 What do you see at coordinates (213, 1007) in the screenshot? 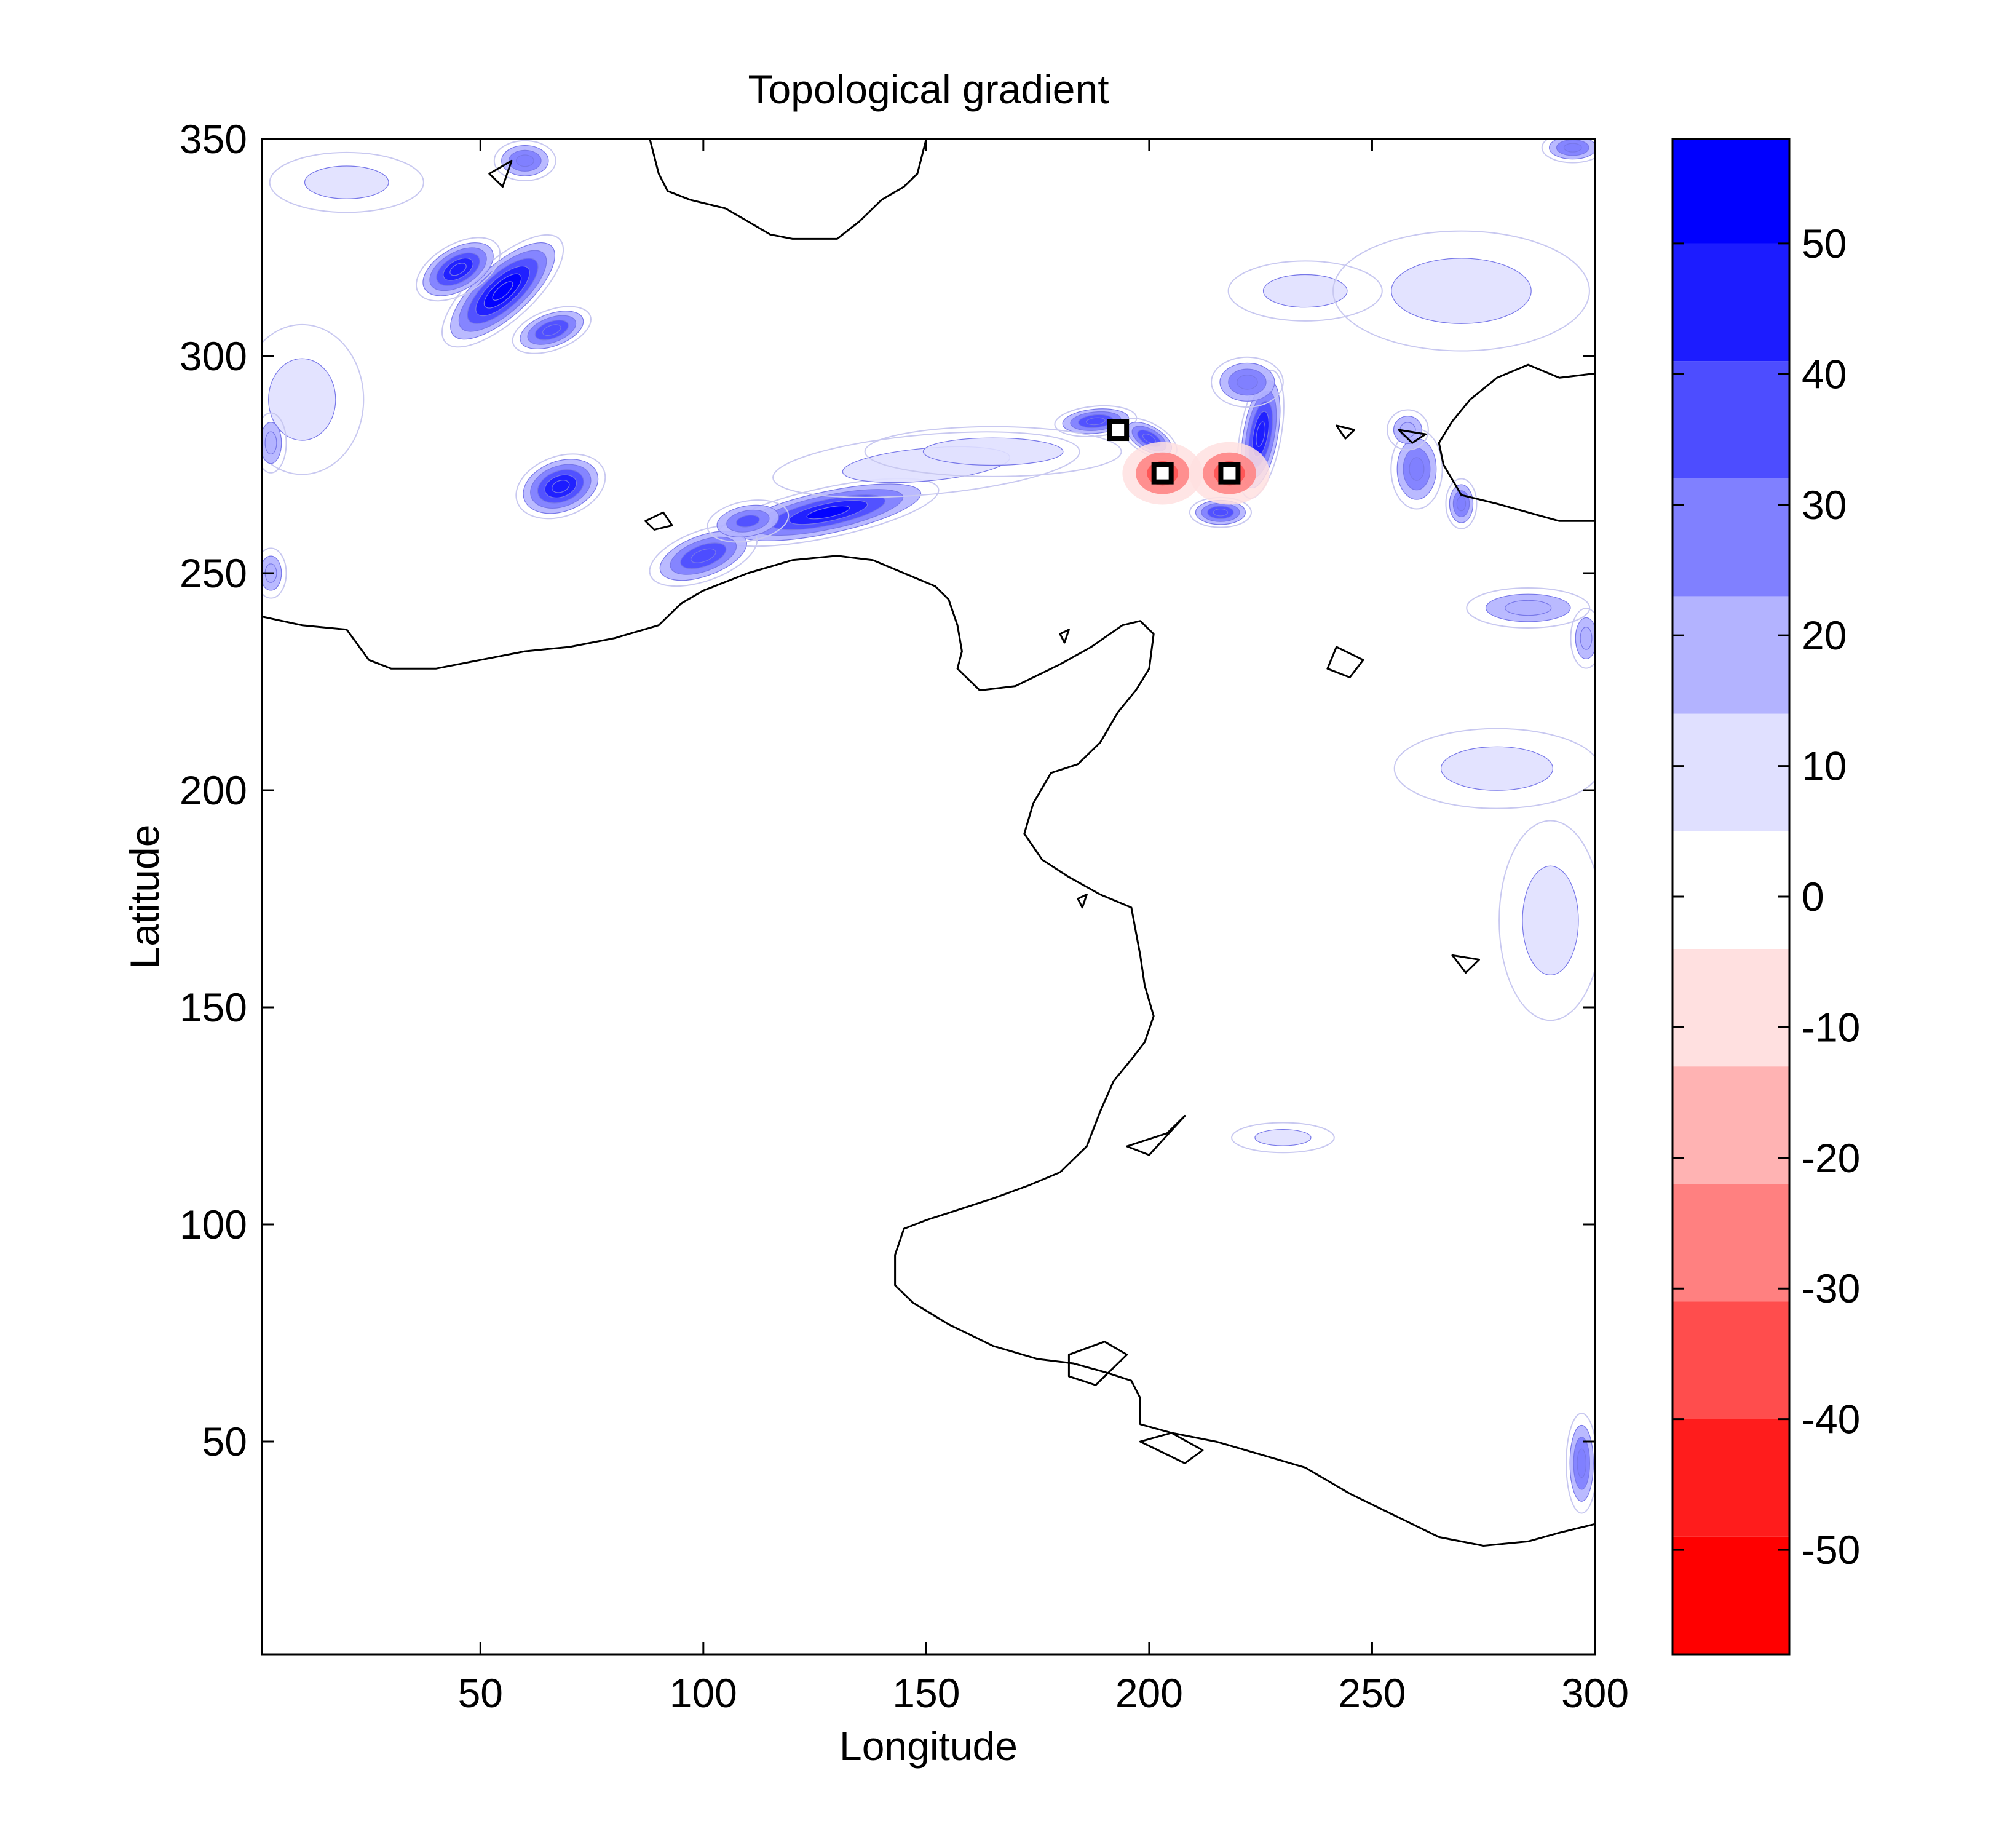
I see `y-tick-label: 150` at bounding box center [213, 1007].